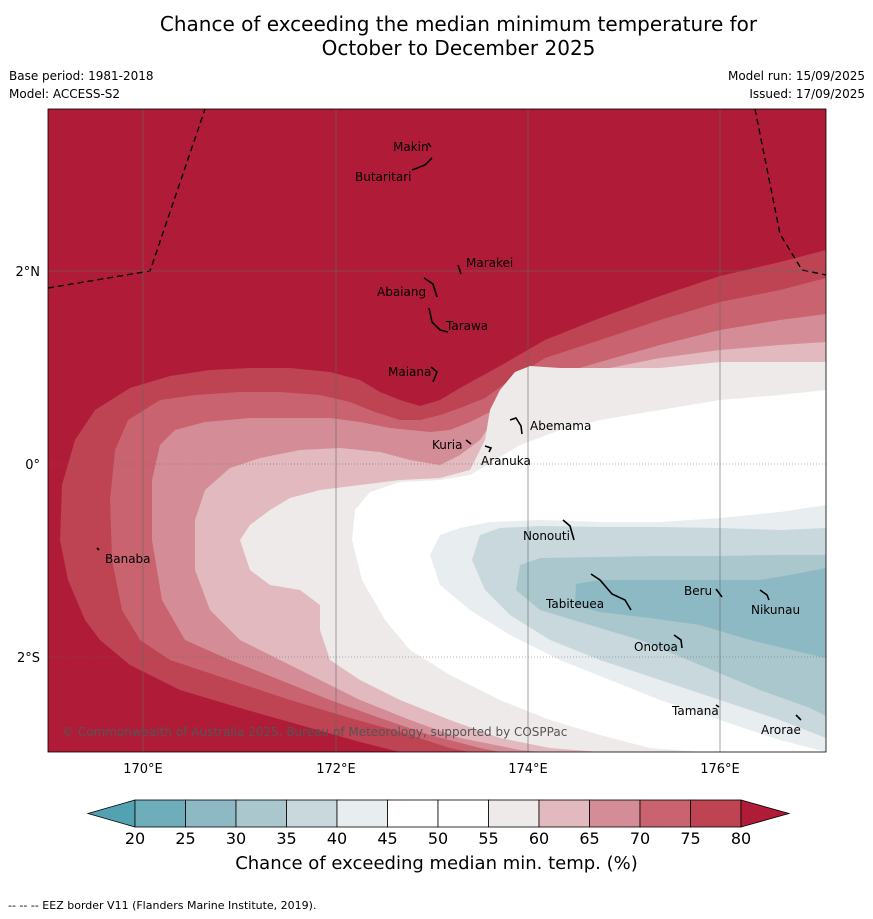  Describe the element at coordinates (28, 658) in the screenshot. I see `lat-tick: 2°S` at that location.